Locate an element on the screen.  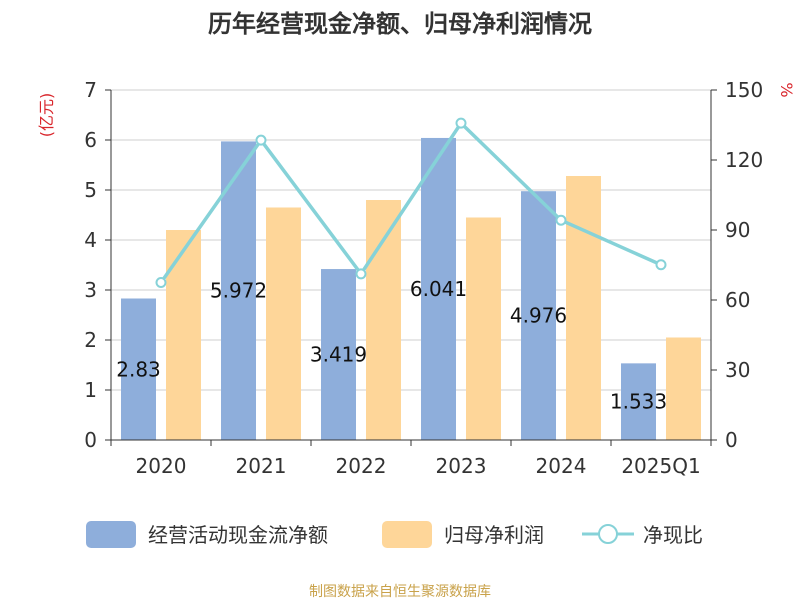
right-tick-label: 60 is located at coordinates (737, 300).